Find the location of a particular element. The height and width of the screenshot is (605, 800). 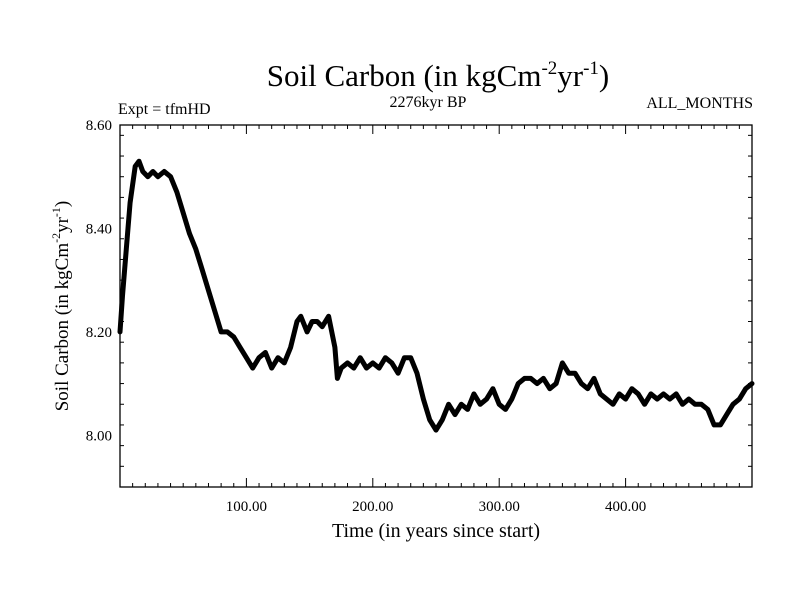

y-axis-label: Soil Carbon (in kgCm-2yr-1) is located at coordinates (61, 306).